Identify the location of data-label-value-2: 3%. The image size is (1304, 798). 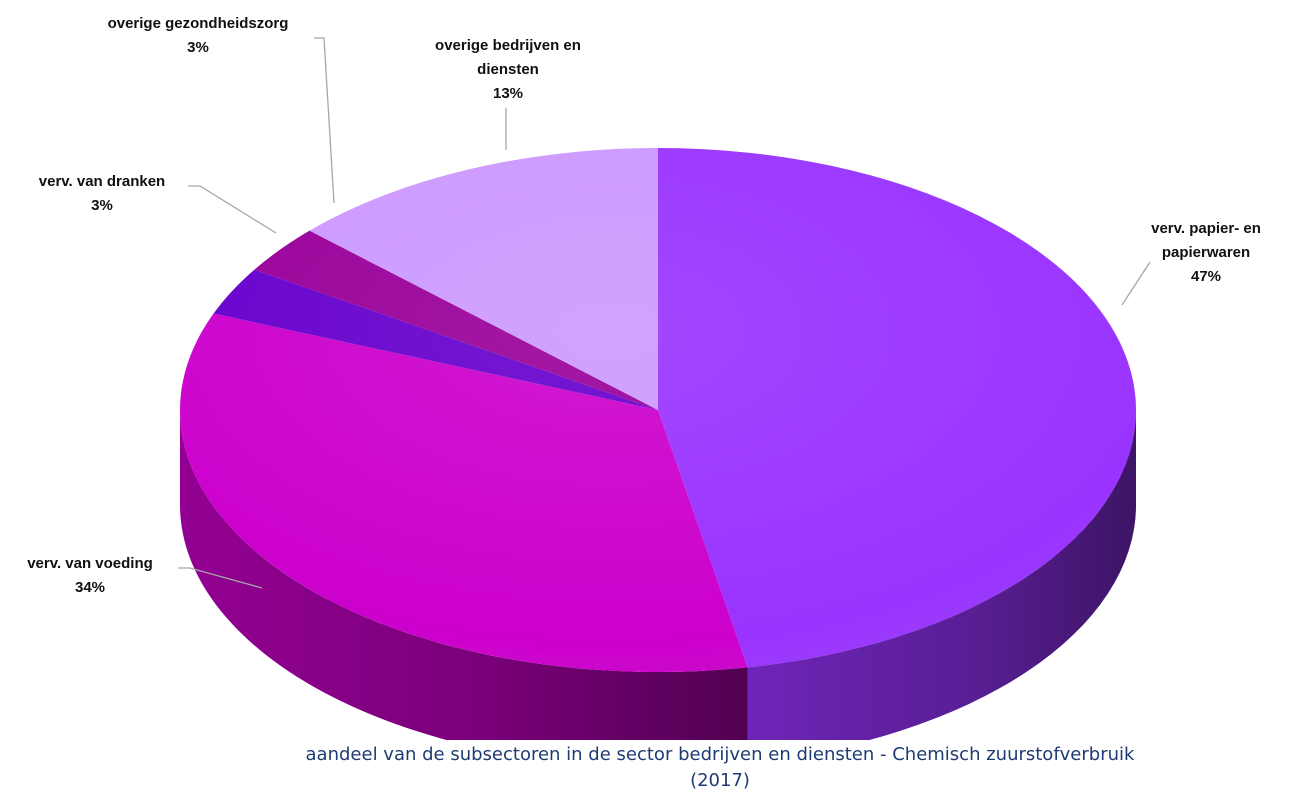
(102, 205).